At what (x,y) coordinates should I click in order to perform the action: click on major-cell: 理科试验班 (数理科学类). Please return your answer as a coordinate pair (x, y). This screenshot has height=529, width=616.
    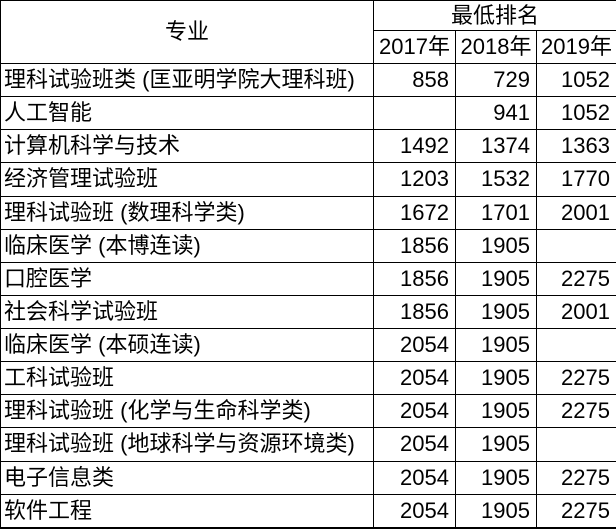
    Looking at the image, I should click on (187, 212).